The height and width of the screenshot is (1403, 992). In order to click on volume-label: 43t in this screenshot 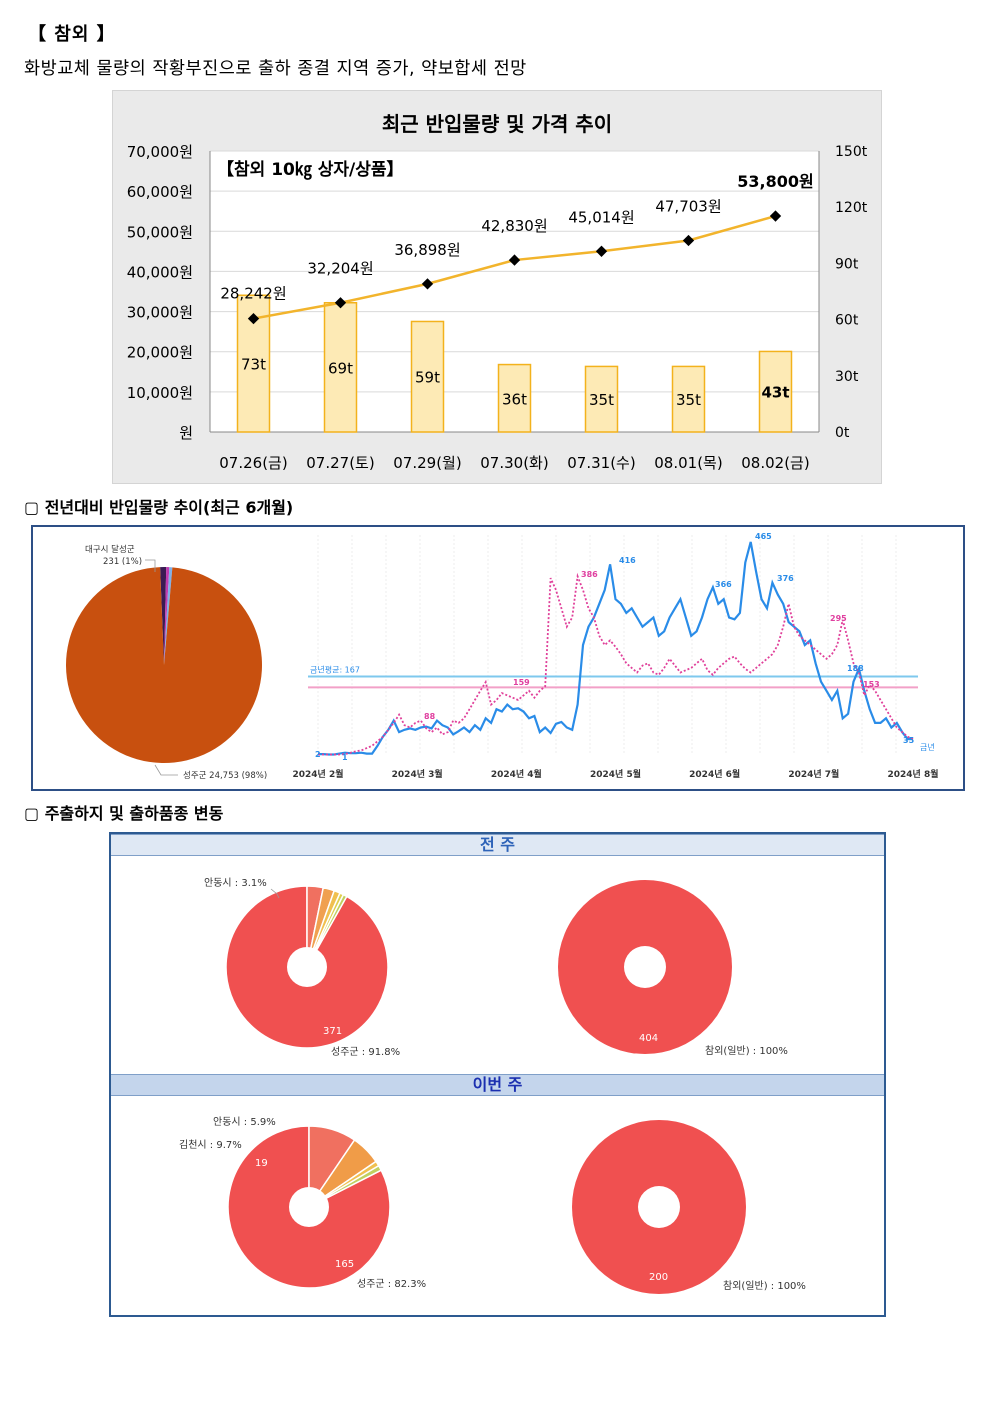, I will do `click(775, 393)`.